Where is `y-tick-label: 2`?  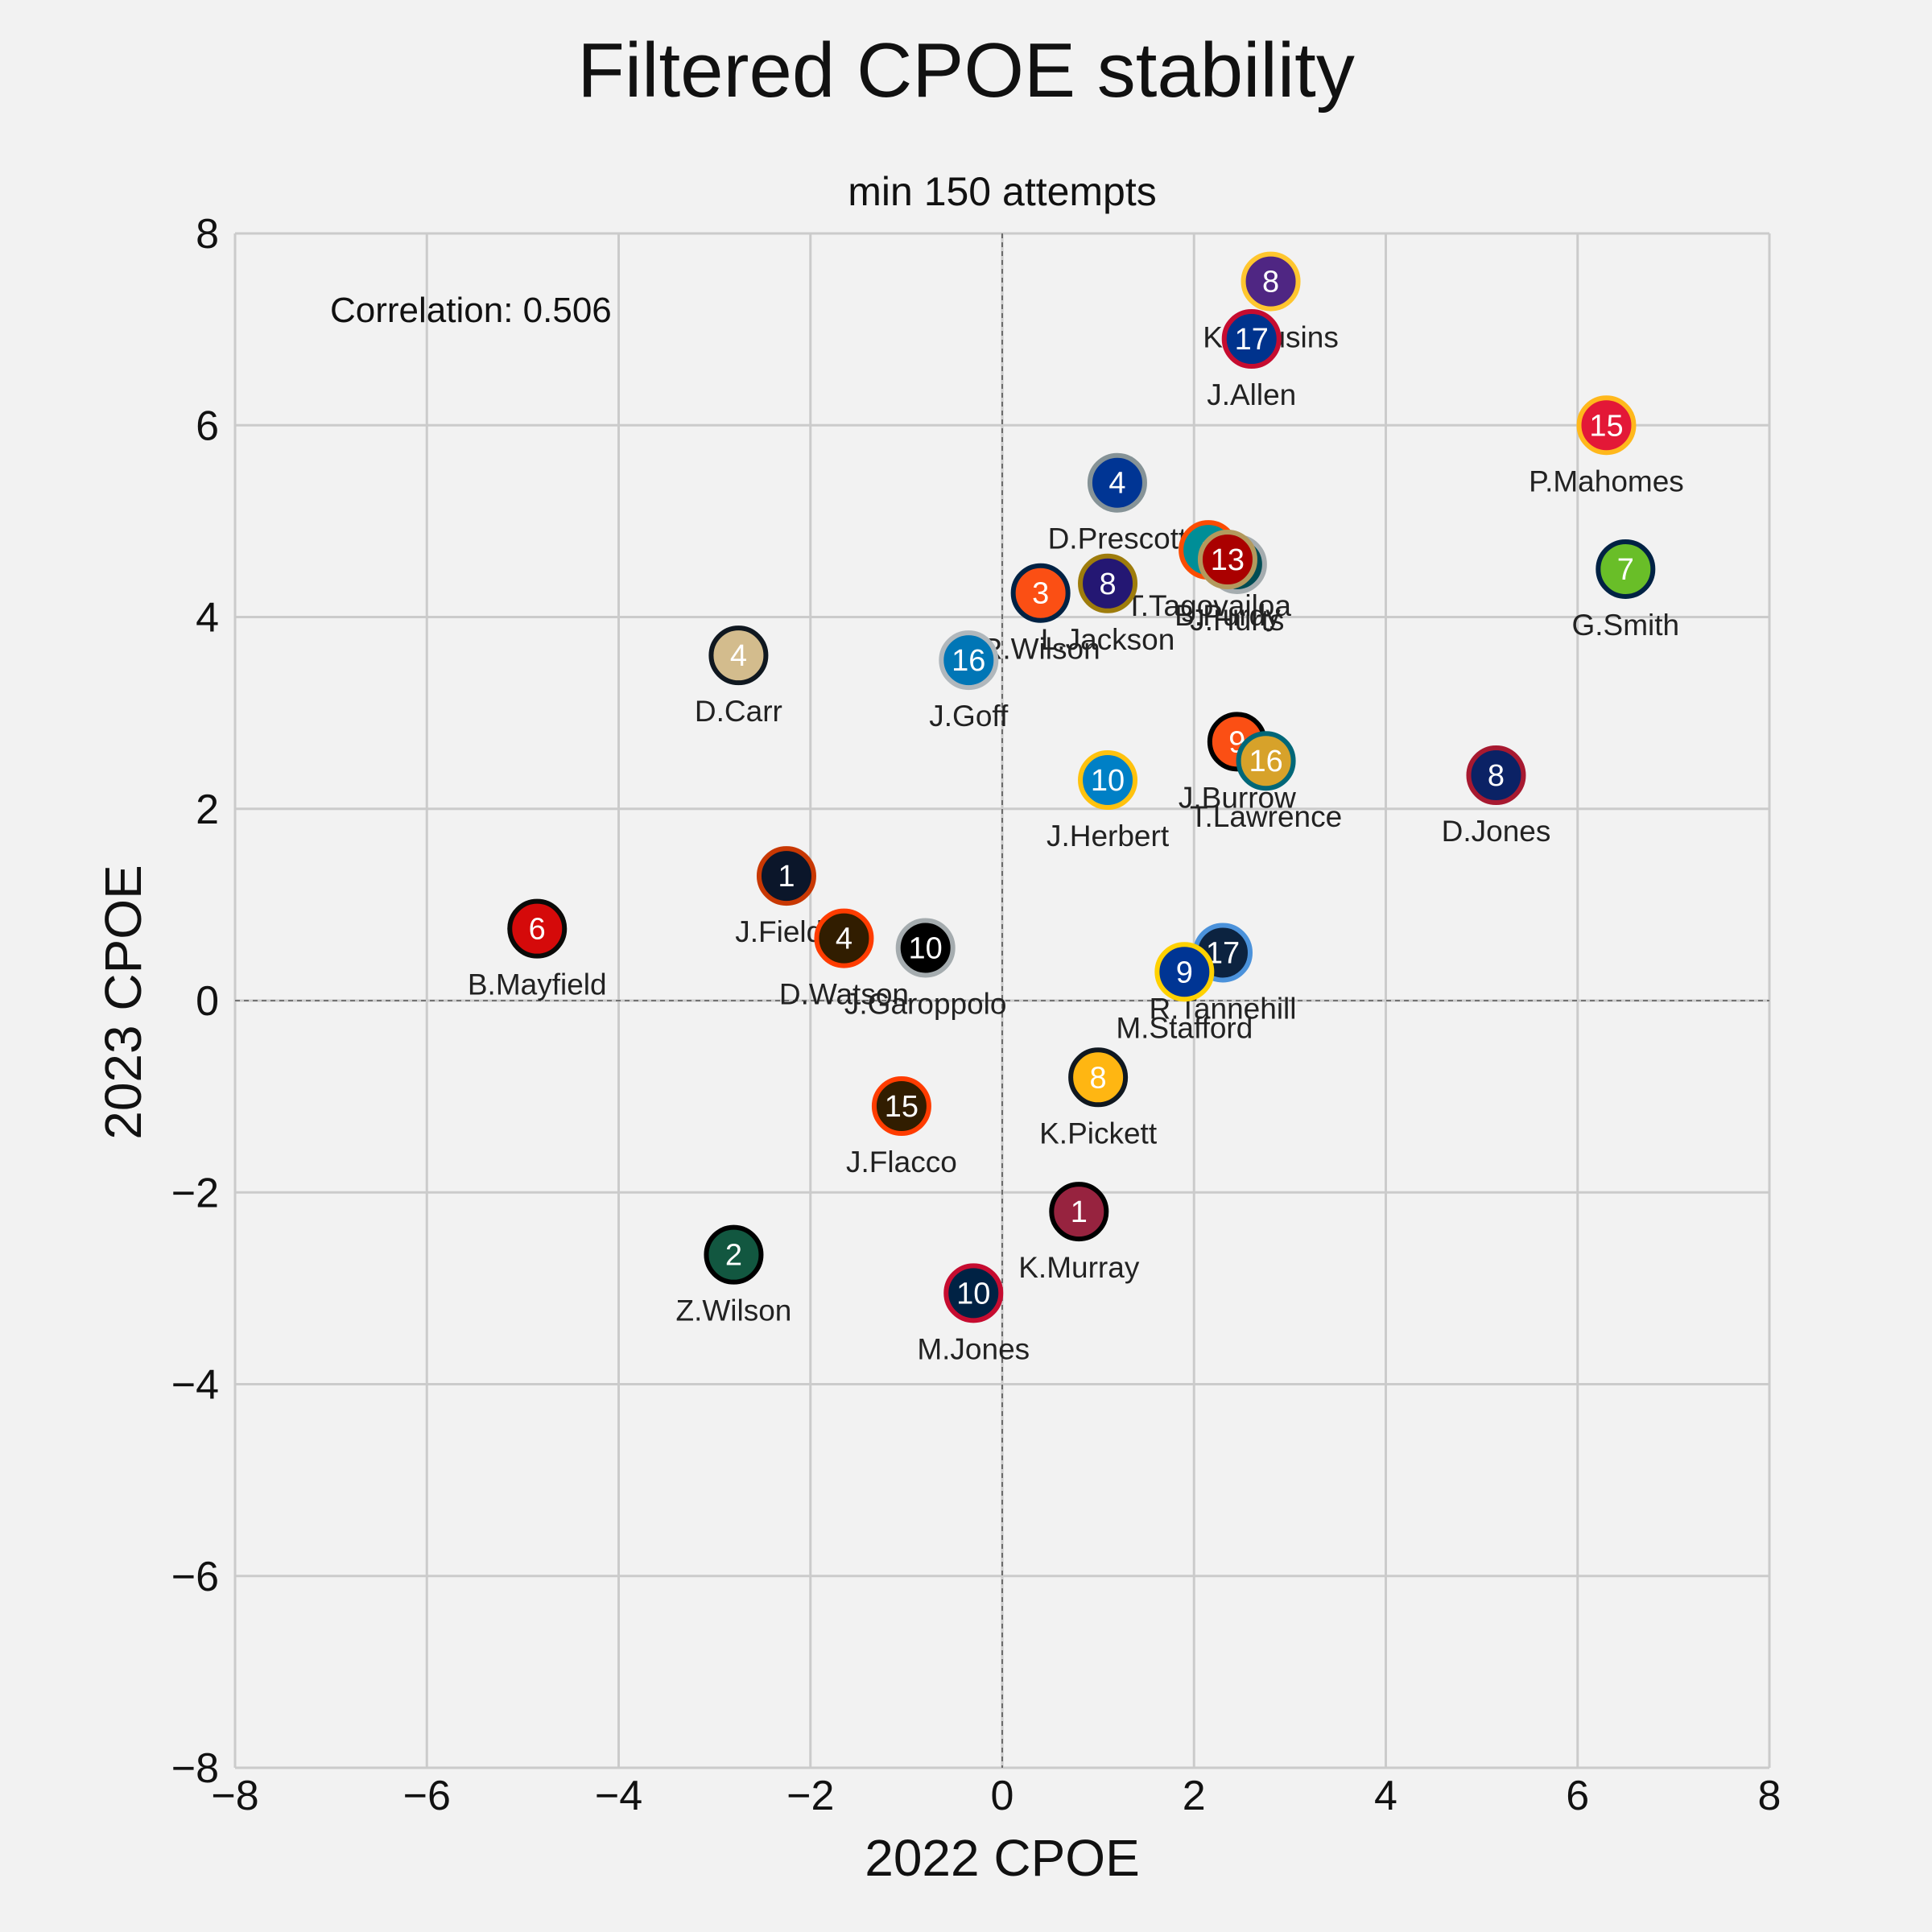
y-tick-label: 2 is located at coordinates (207, 809).